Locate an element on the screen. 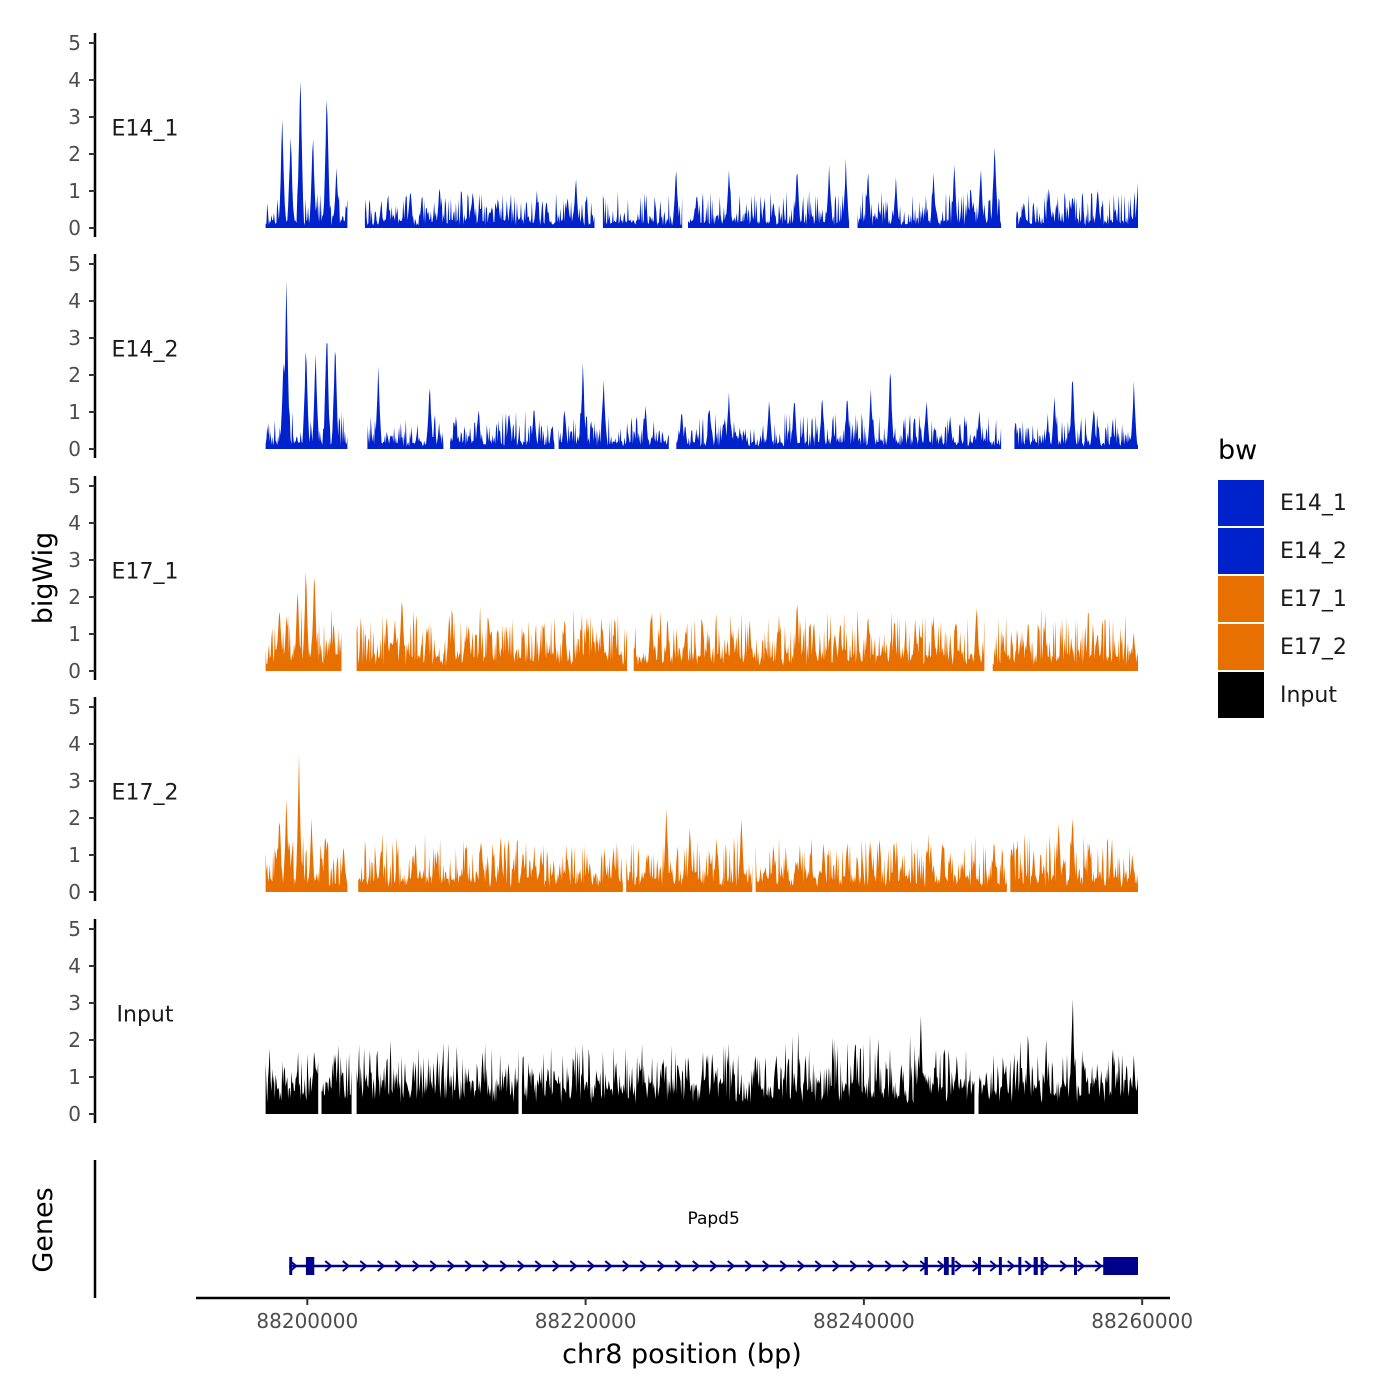 The width and height of the screenshot is (1400, 1400). x-tick-label: 88240000 is located at coordinates (864, 1321).